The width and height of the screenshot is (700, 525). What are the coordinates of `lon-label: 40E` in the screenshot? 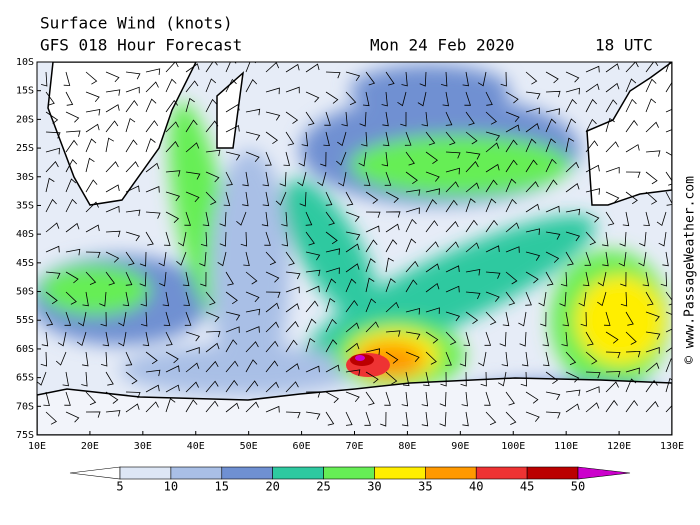 It's located at (196, 446).